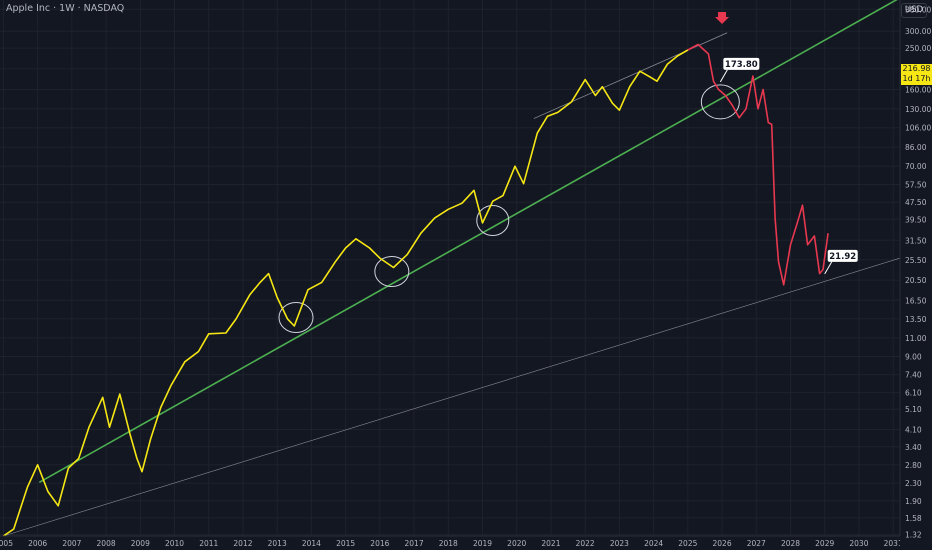 Image resolution: width=932 pixels, height=550 pixels. I want to click on last-price-tag: 216.98 1d 17h, so click(916, 74).